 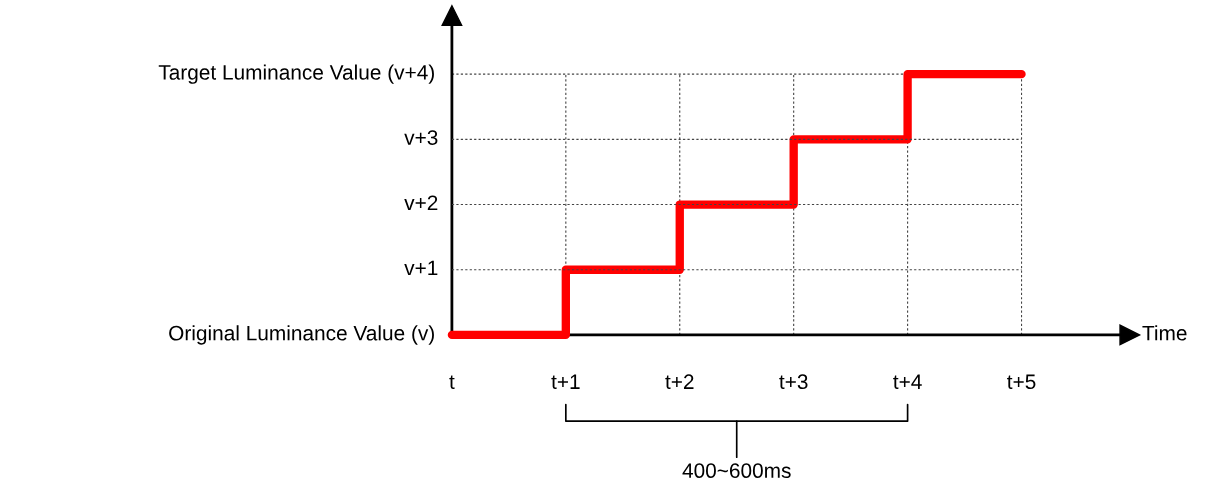 What do you see at coordinates (421, 202) in the screenshot?
I see `ref-line-label: v+2` at bounding box center [421, 202].